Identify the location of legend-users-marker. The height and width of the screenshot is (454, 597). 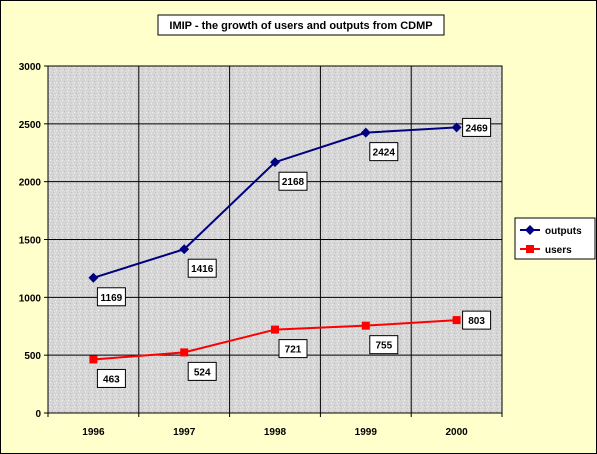
(530, 249).